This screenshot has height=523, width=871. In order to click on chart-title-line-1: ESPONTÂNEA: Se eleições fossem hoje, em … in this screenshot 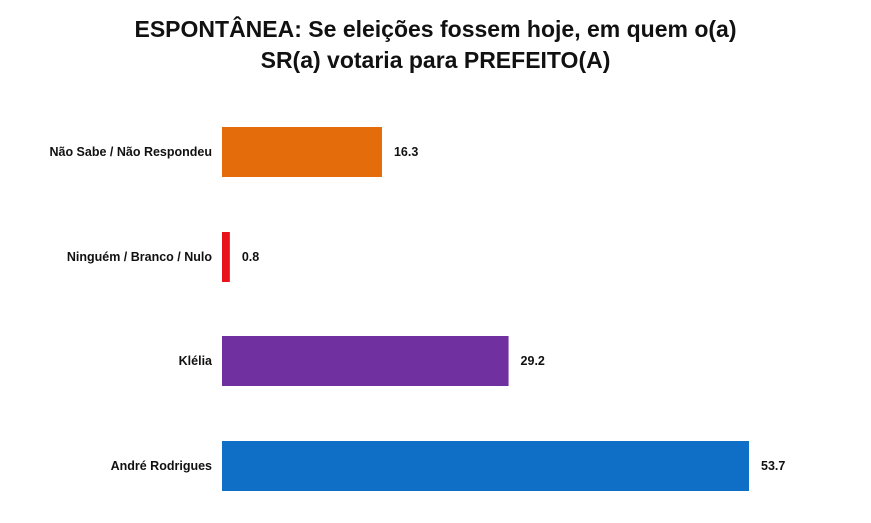, I will do `click(435, 29)`.